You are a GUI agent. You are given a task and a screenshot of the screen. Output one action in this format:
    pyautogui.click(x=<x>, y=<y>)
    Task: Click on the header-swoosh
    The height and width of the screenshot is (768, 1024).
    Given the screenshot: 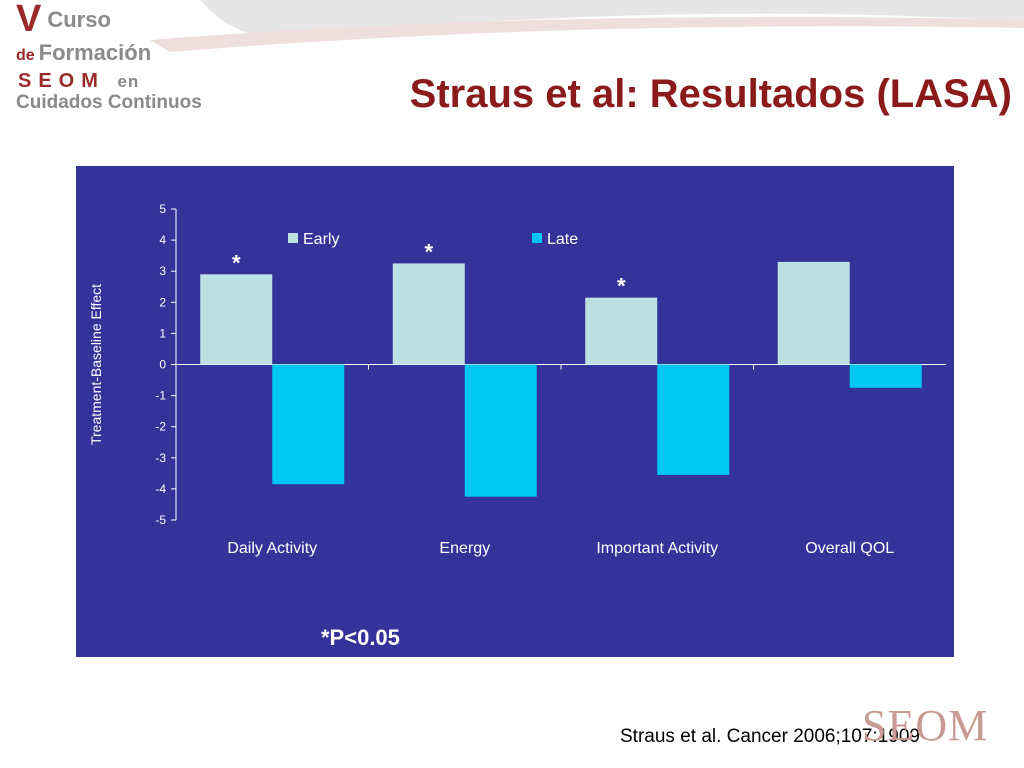 What is the action you would take?
    pyautogui.click(x=587, y=26)
    